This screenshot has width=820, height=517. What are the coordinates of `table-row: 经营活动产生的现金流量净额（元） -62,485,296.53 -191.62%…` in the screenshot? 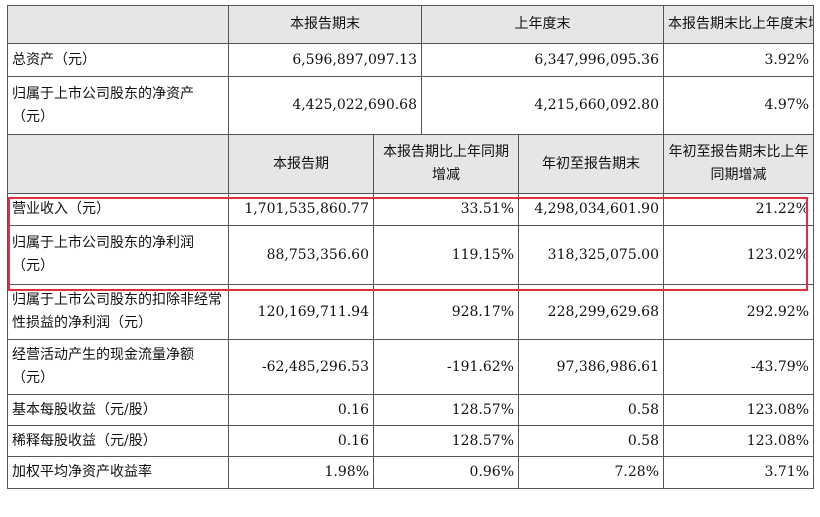 It's located at (410, 367).